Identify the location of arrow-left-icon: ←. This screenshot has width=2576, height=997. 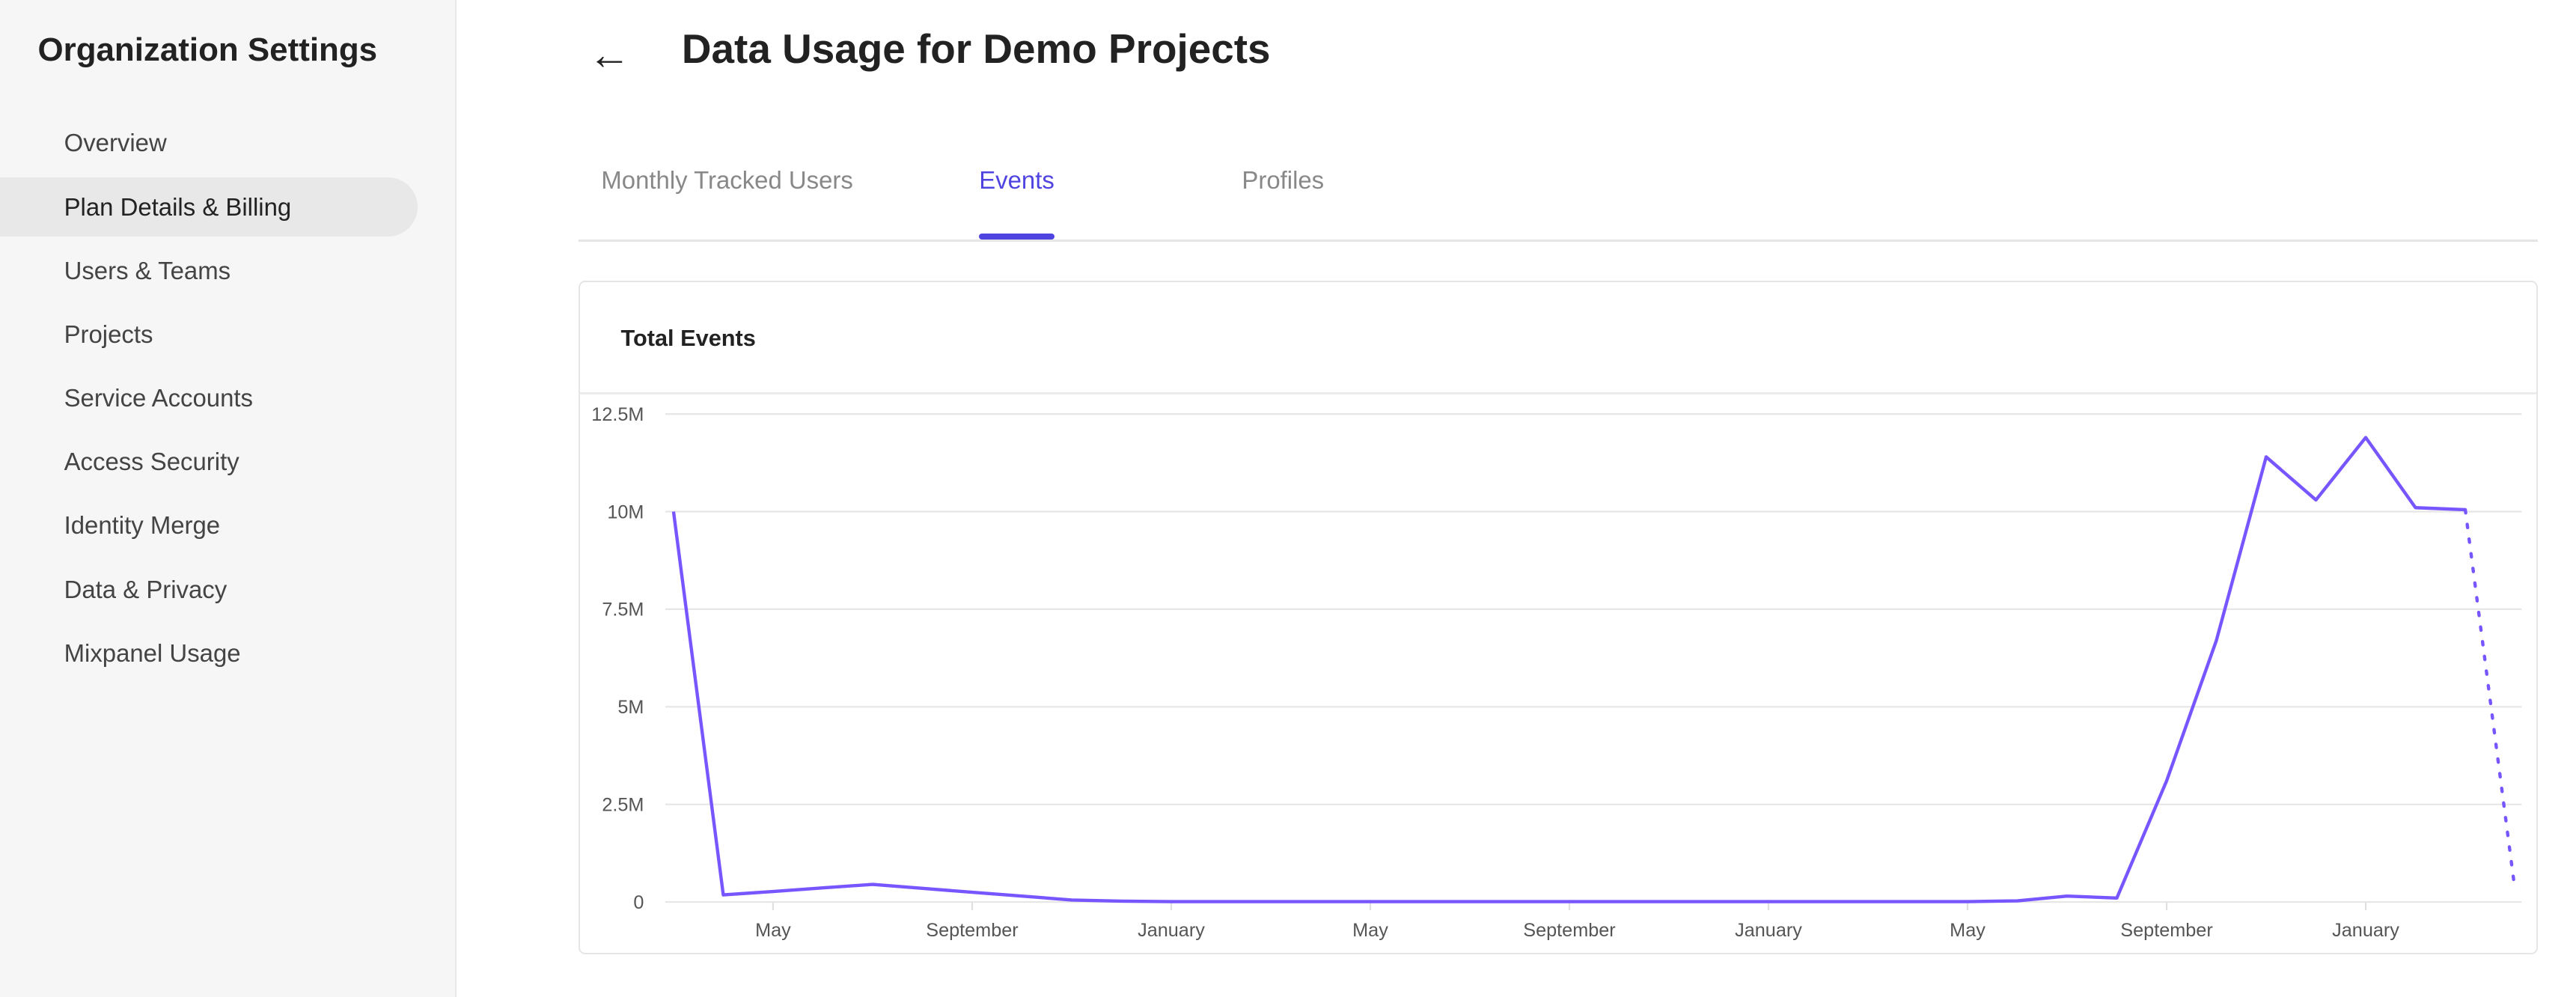
(609, 54).